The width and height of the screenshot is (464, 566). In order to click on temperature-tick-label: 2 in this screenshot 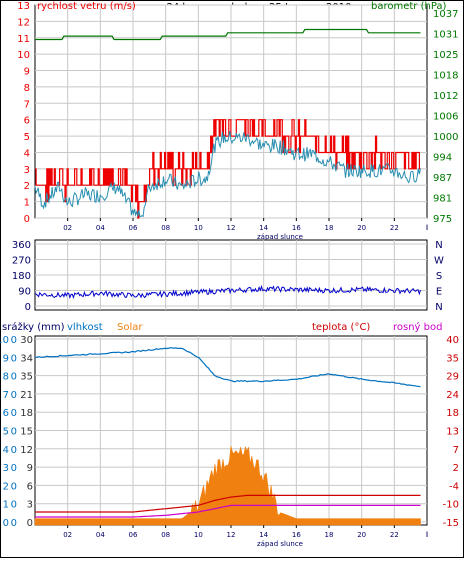, I will do `click(456, 468)`.